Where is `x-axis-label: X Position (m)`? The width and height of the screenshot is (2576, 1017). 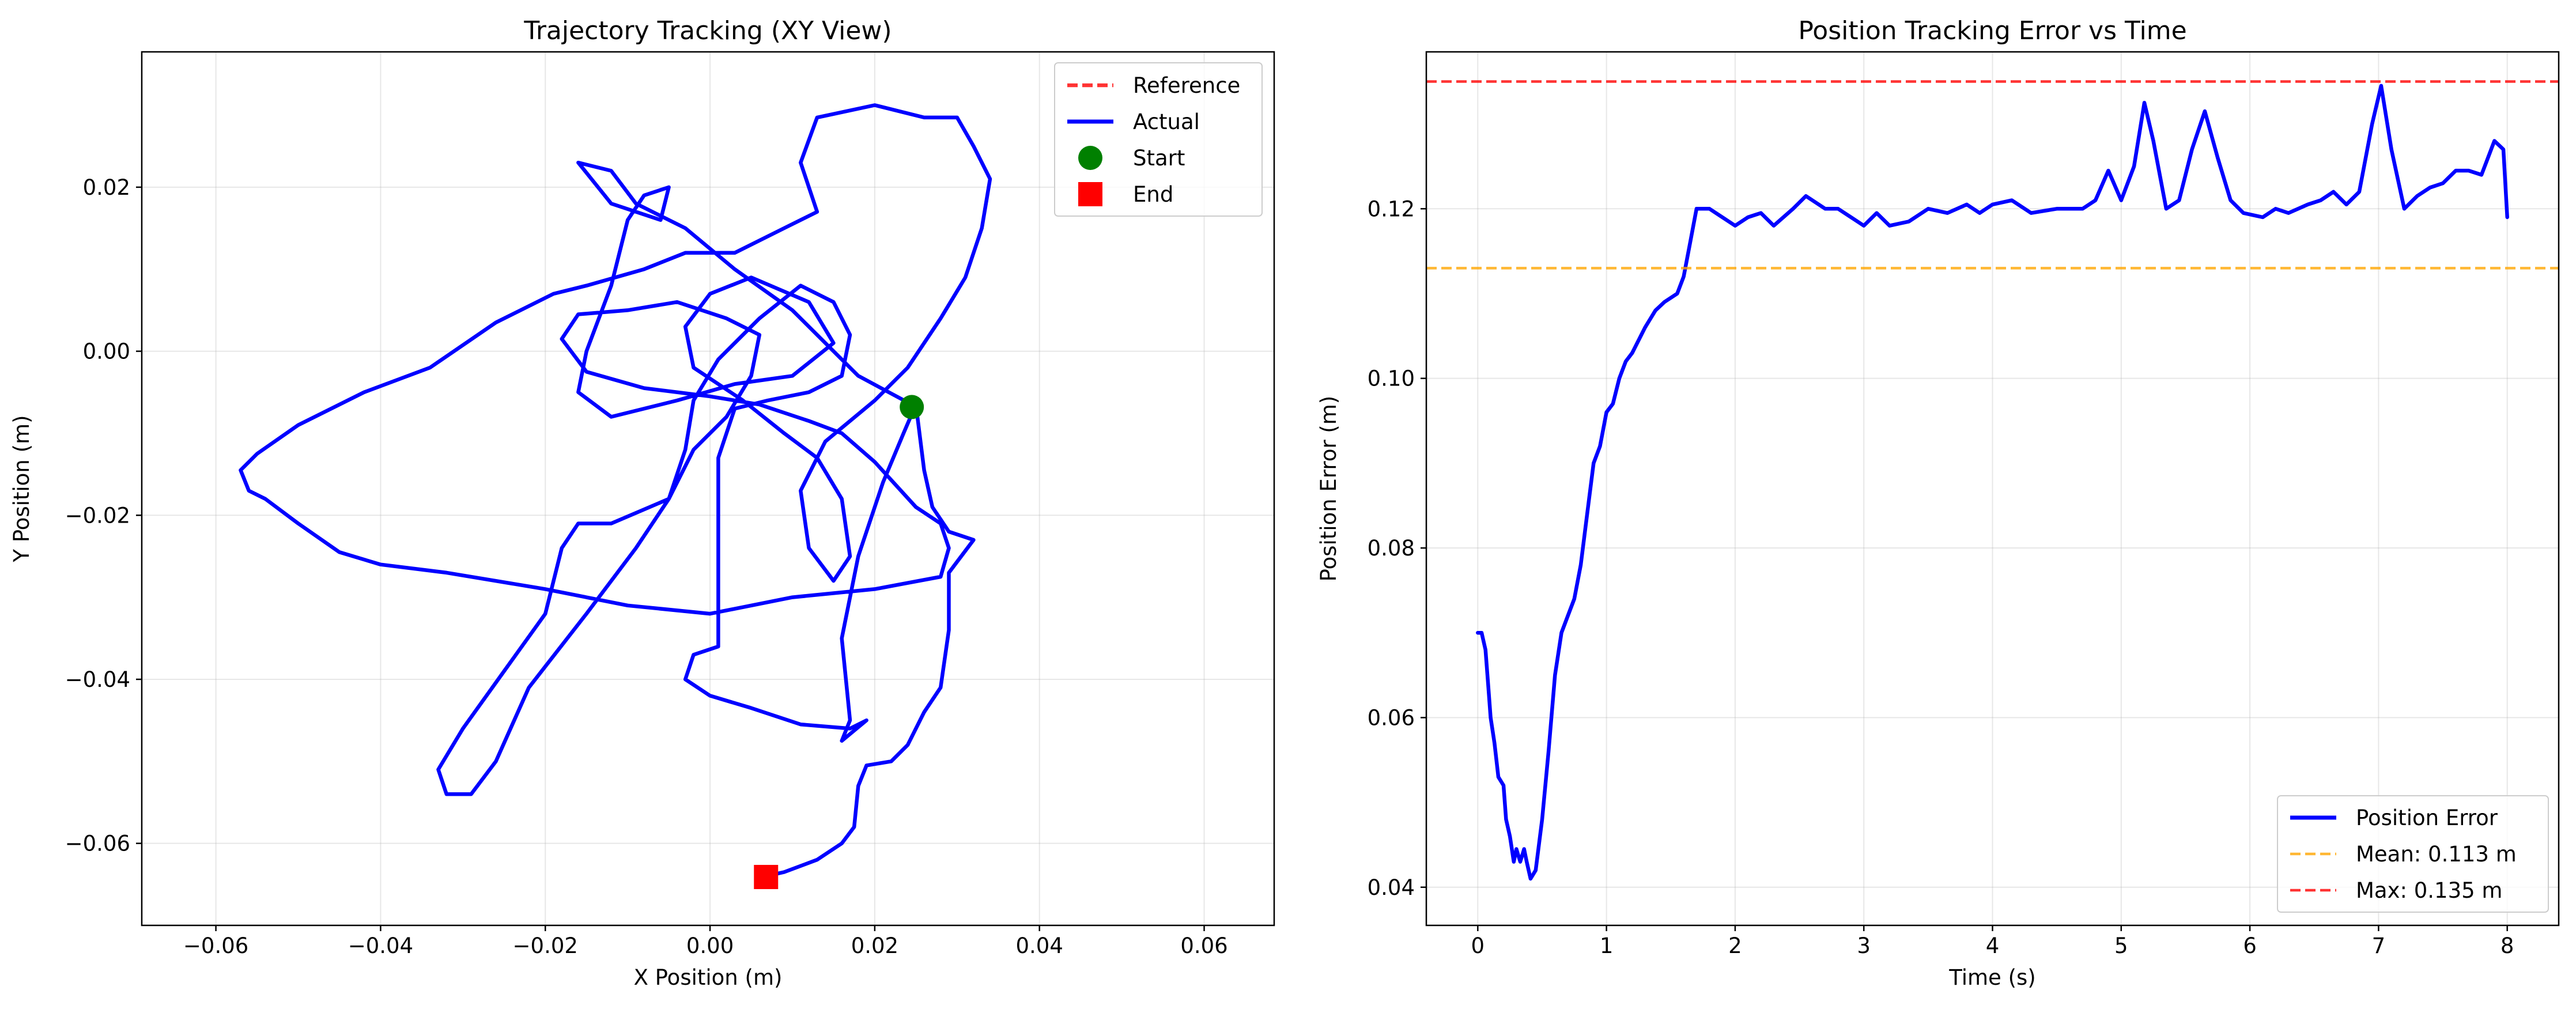
x-axis-label: X Position (m) is located at coordinates (708, 977).